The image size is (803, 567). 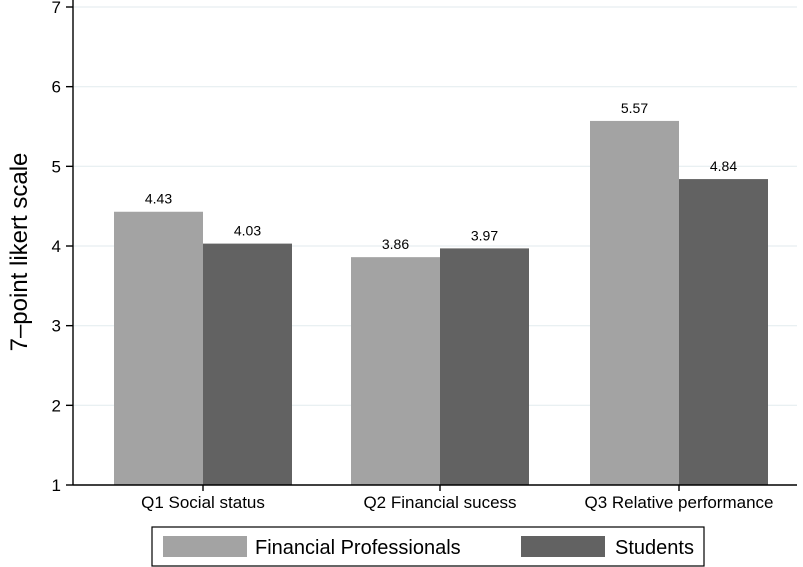 What do you see at coordinates (723, 166) in the screenshot?
I see `data-label: 4.84` at bounding box center [723, 166].